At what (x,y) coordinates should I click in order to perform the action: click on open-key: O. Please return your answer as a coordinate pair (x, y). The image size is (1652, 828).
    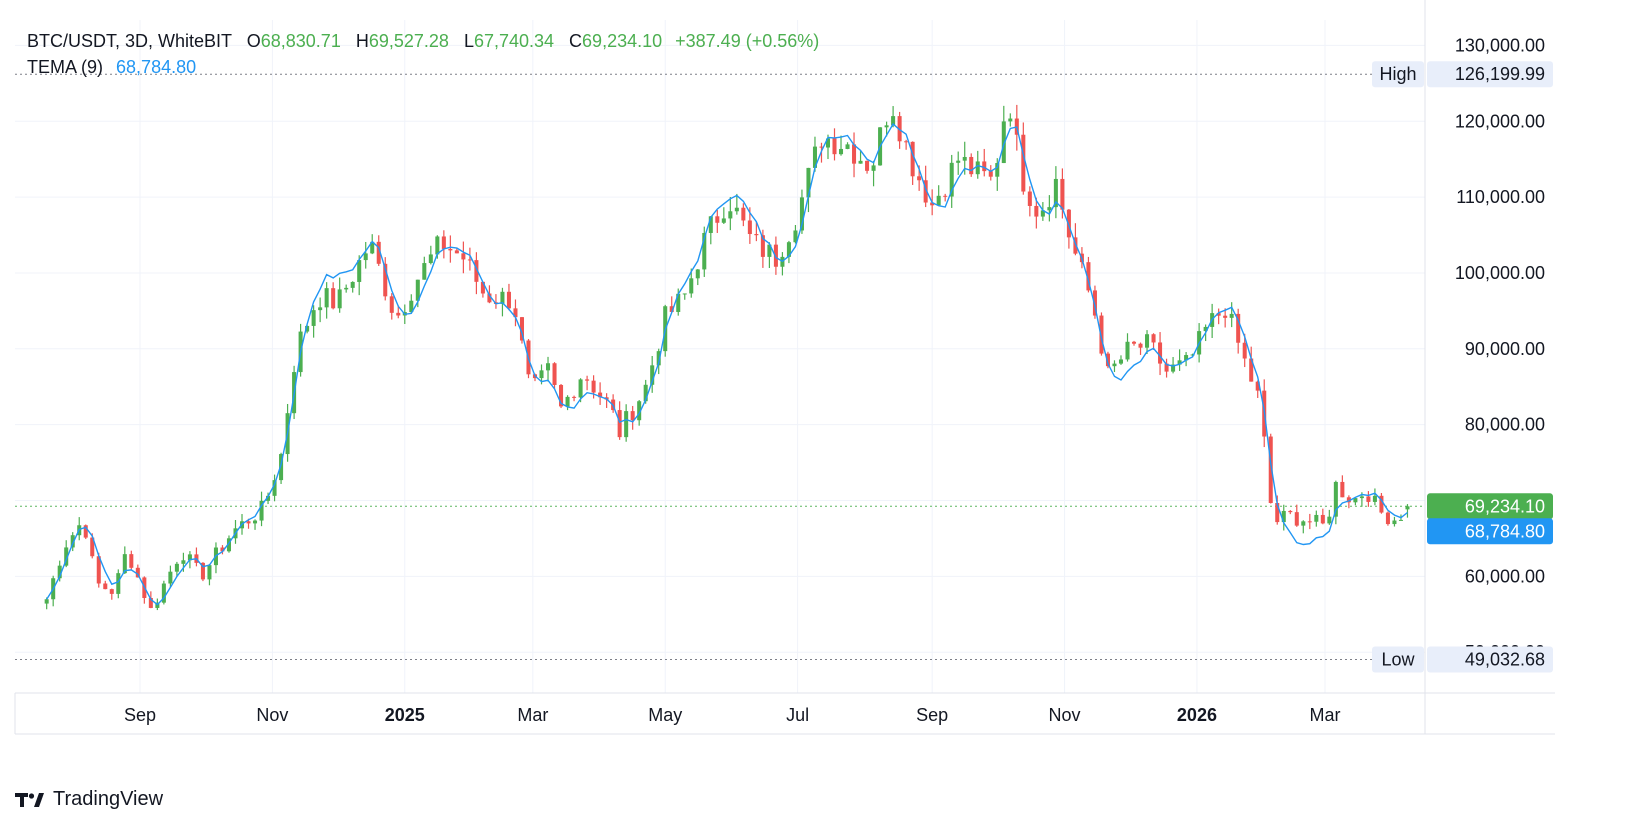
    Looking at the image, I should click on (253, 41).